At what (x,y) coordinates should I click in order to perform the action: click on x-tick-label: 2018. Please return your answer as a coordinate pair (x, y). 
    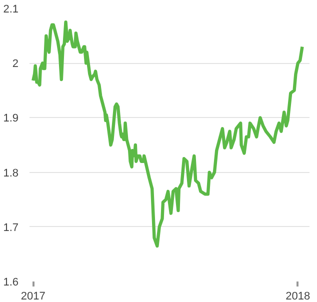
    Looking at the image, I should click on (298, 296).